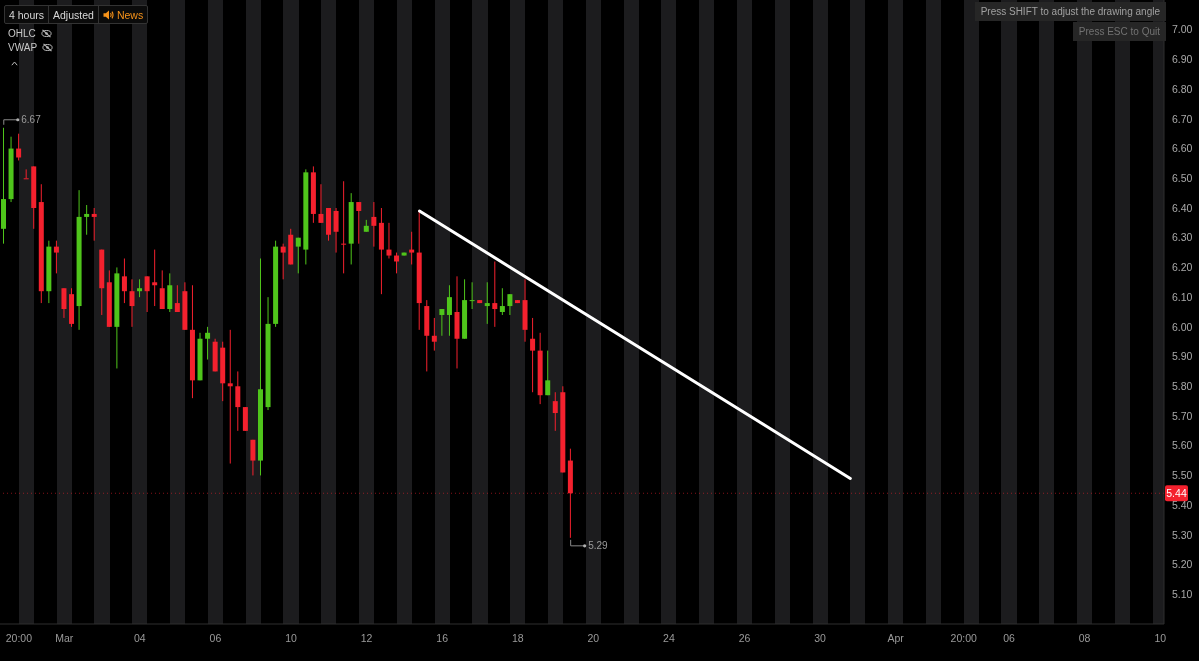 This screenshot has width=1199, height=661. Describe the element at coordinates (130, 14) in the screenshot. I see `annotation: News` at that location.